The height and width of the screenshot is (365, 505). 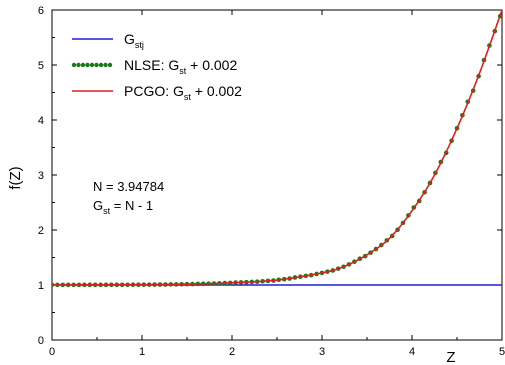 I want to click on legend-label: Gstj, so click(x=134, y=40).